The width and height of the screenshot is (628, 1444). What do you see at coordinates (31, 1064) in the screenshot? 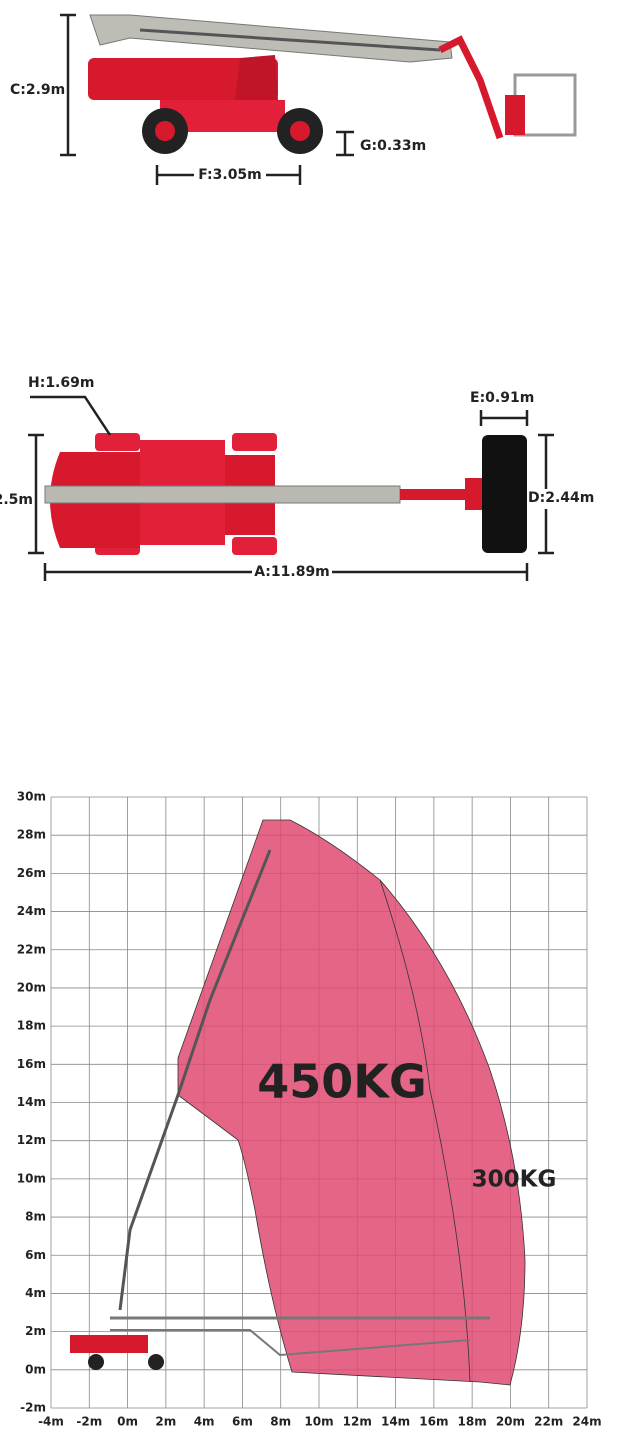
I see `y-tick-label: 16m` at bounding box center [31, 1064].